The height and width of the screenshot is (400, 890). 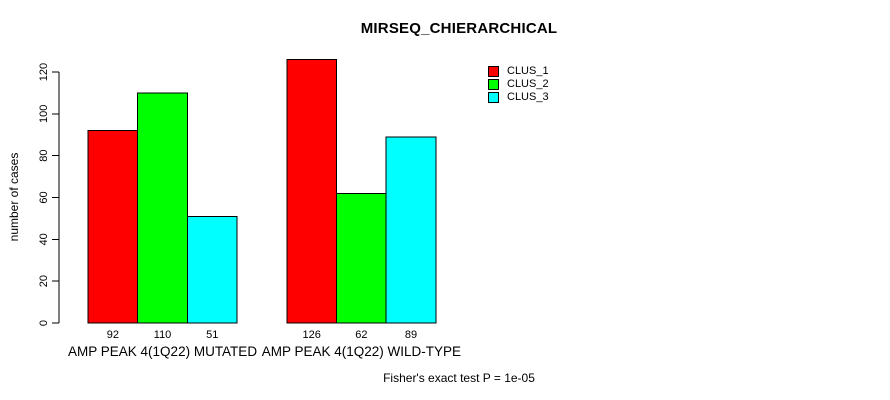 What do you see at coordinates (44, 323) in the screenshot?
I see `y-axis-tick-label: 0` at bounding box center [44, 323].